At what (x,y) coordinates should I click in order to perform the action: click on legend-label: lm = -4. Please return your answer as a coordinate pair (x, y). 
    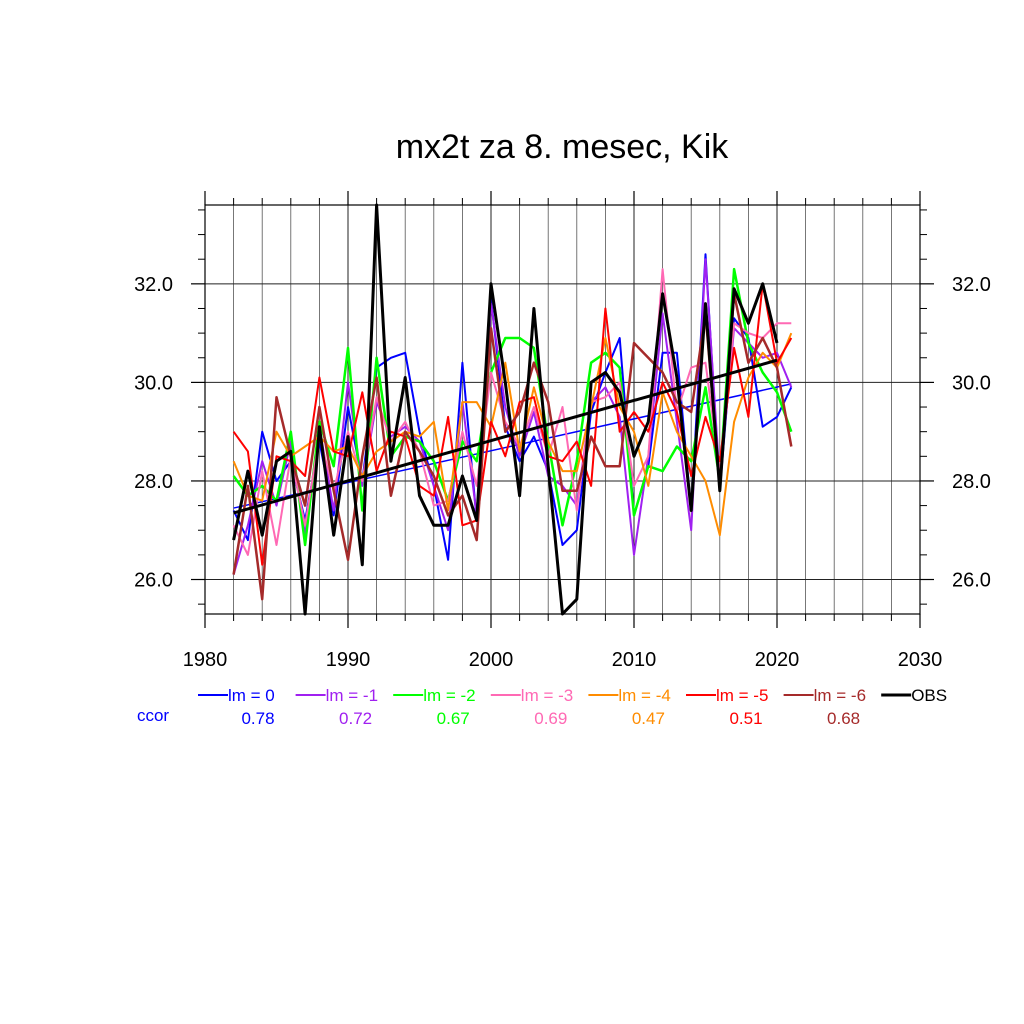
    Looking at the image, I should click on (644, 695).